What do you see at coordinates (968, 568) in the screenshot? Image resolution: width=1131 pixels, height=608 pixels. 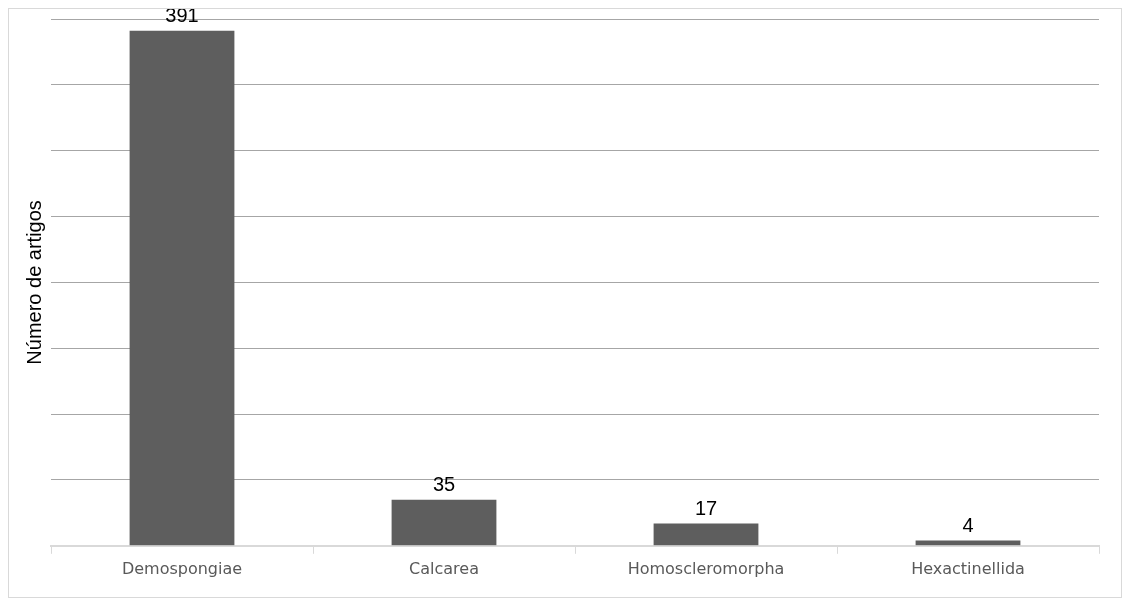 I see `x-tick-label: Hexactinellida` at bounding box center [968, 568].